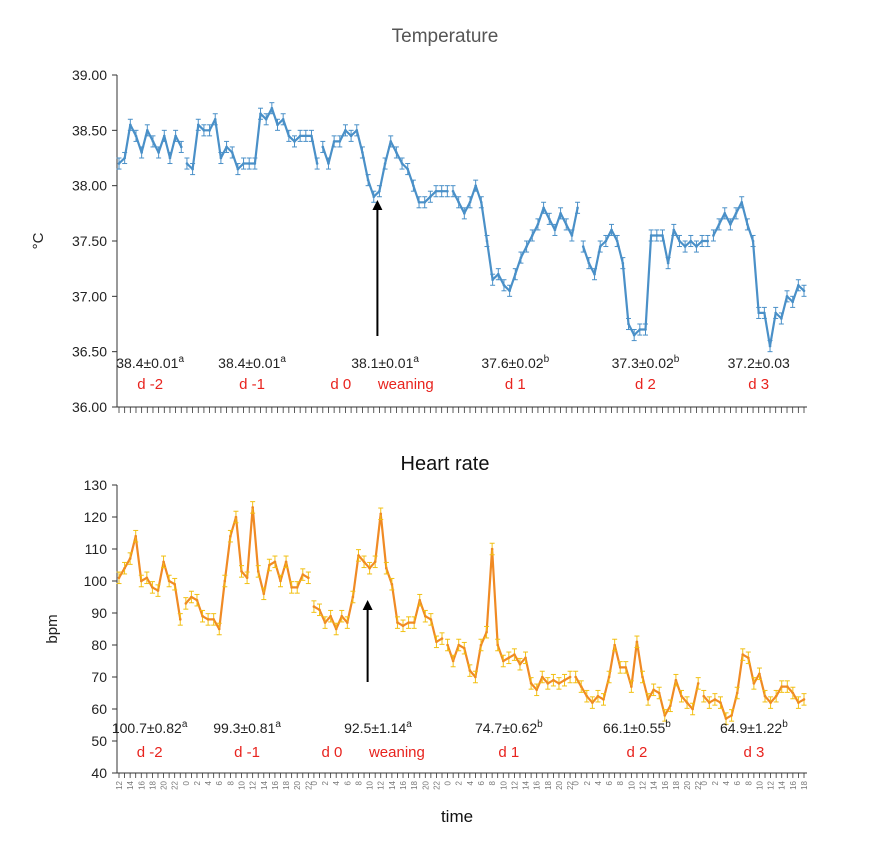 The height and width of the screenshot is (844, 891). What do you see at coordinates (340, 384) in the screenshot?
I see `temperature-day-label: d 0` at bounding box center [340, 384].